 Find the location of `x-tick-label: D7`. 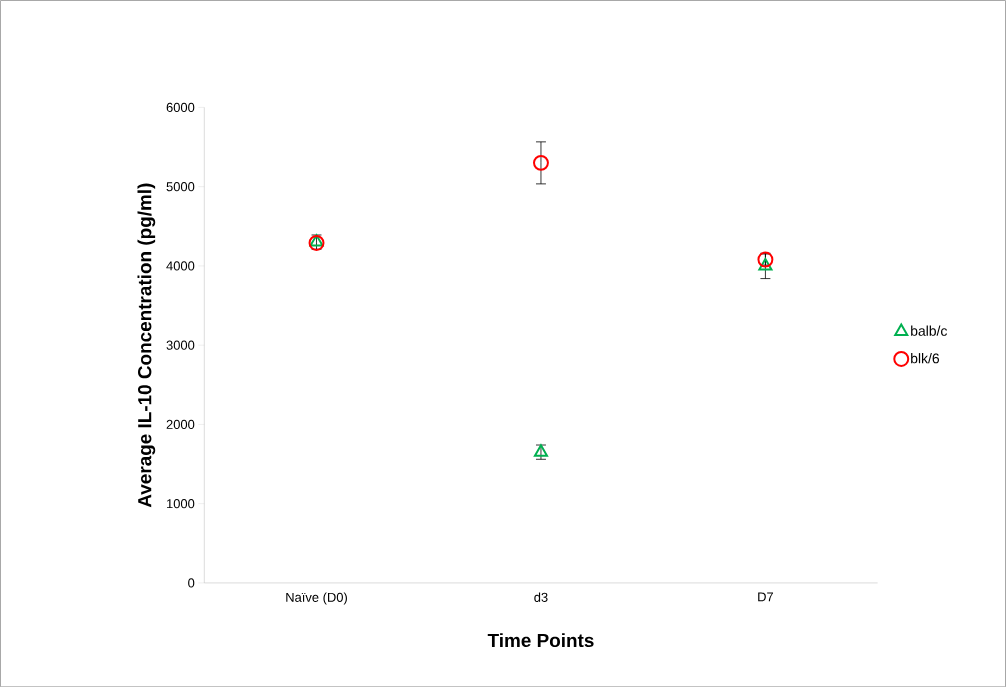

x-tick-label: D7 is located at coordinates (766, 597).